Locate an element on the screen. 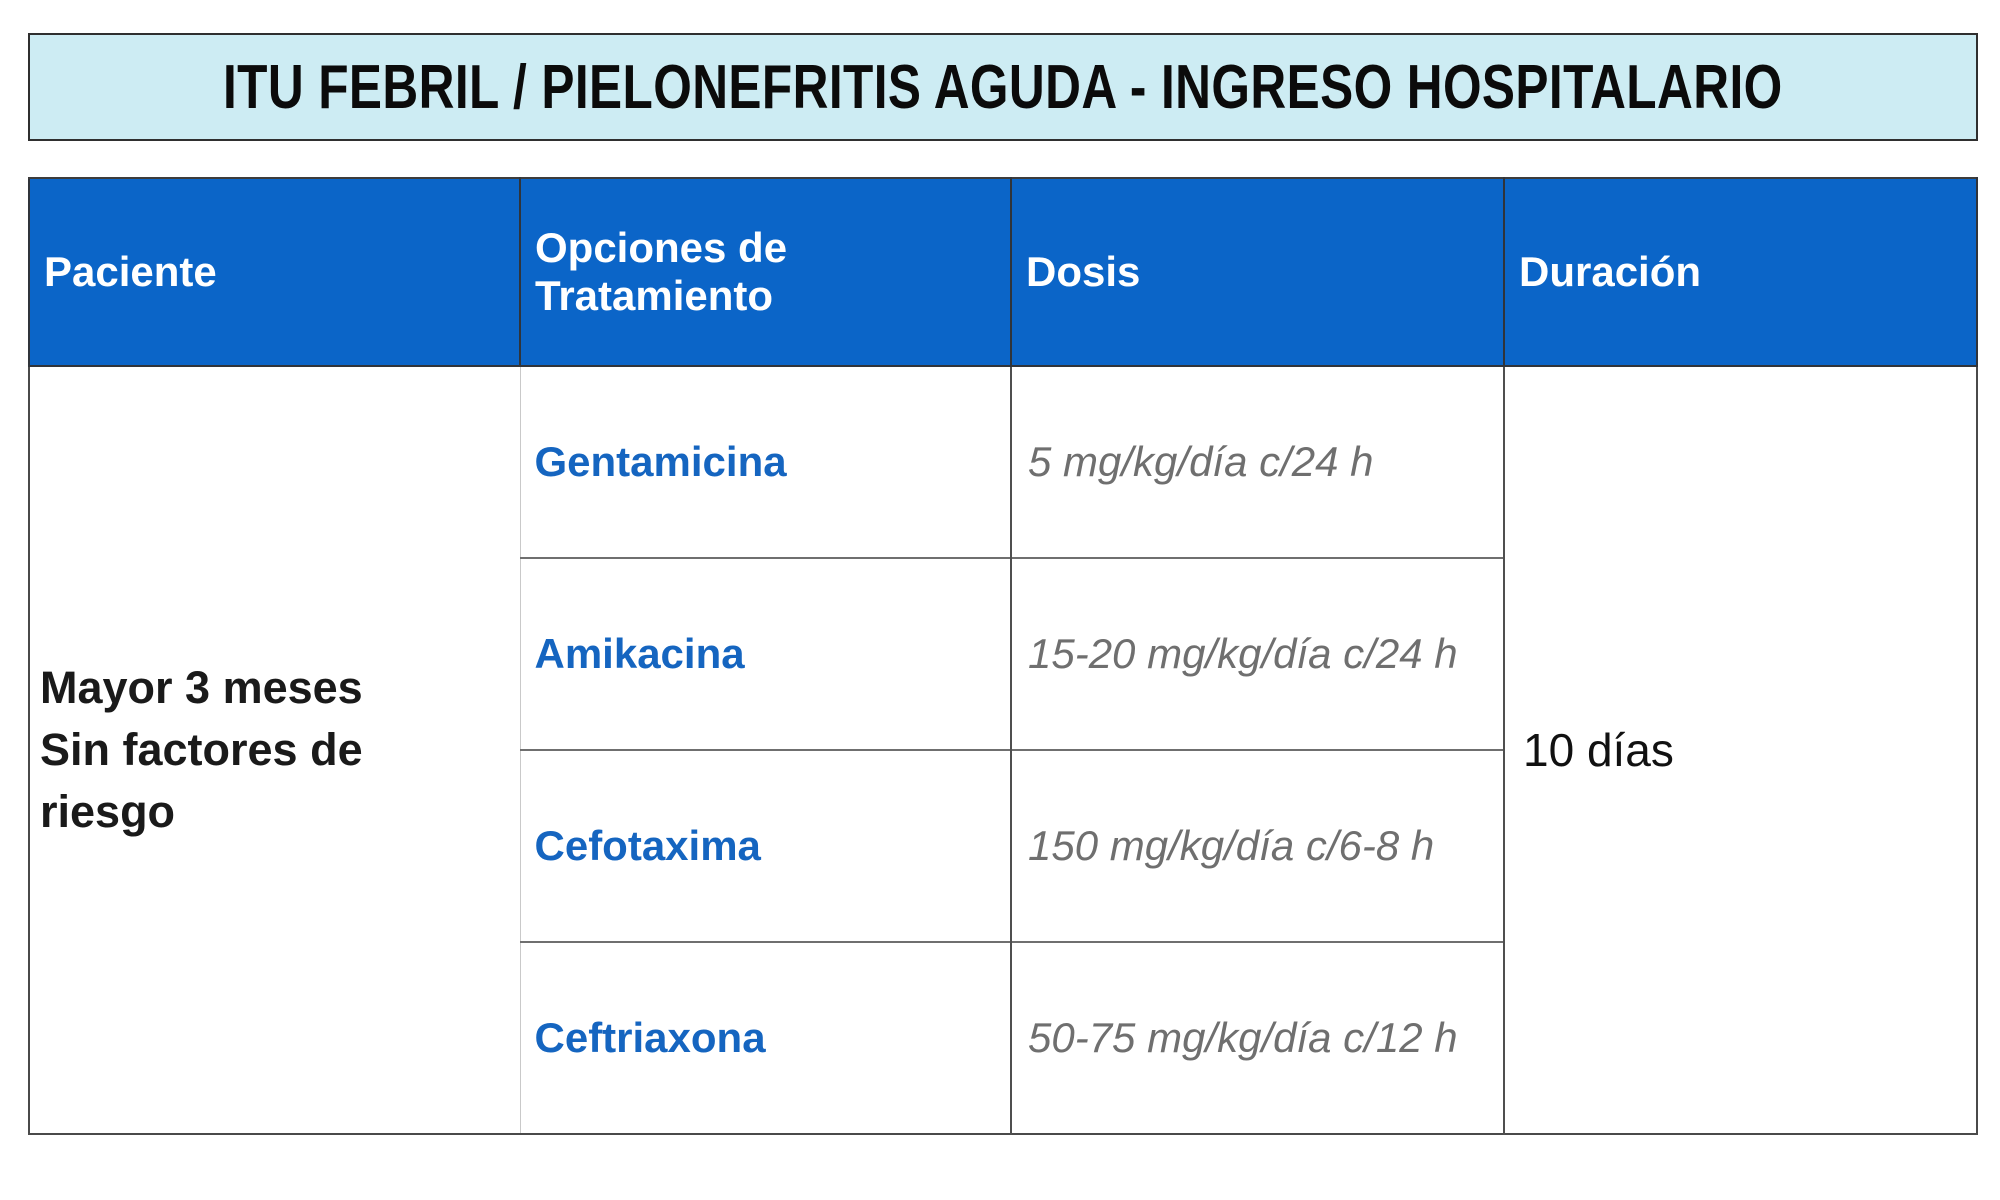 The image size is (2000, 1200). drug-name-gentamicina: Gentamicina is located at coordinates (765, 462).